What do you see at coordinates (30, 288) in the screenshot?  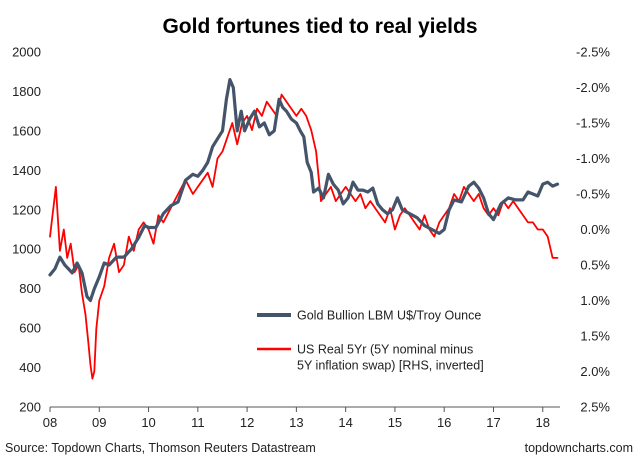 I see `y-left-tick-label: 800` at bounding box center [30, 288].